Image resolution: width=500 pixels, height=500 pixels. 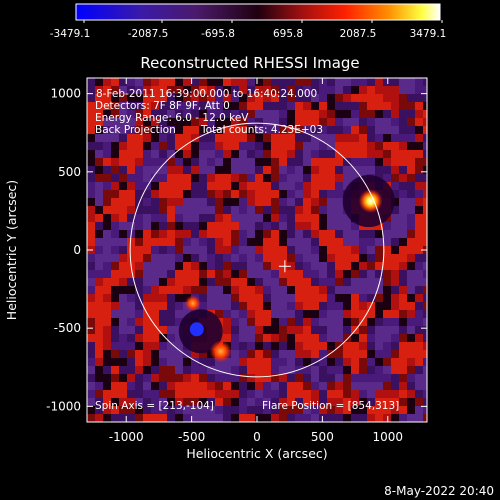 What do you see at coordinates (322, 437) in the screenshot?
I see `x-tick-label: 500` at bounding box center [322, 437].